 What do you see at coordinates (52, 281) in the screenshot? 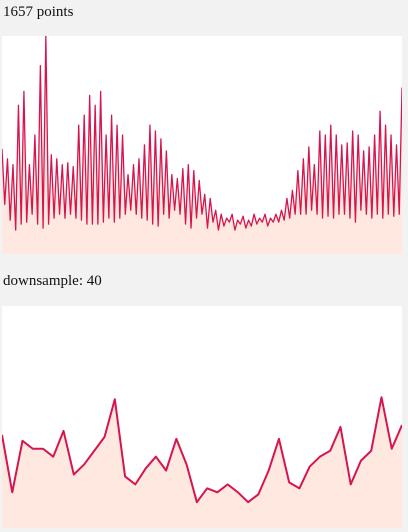
I see `downsample-caption: downsample: 40` at bounding box center [52, 281].